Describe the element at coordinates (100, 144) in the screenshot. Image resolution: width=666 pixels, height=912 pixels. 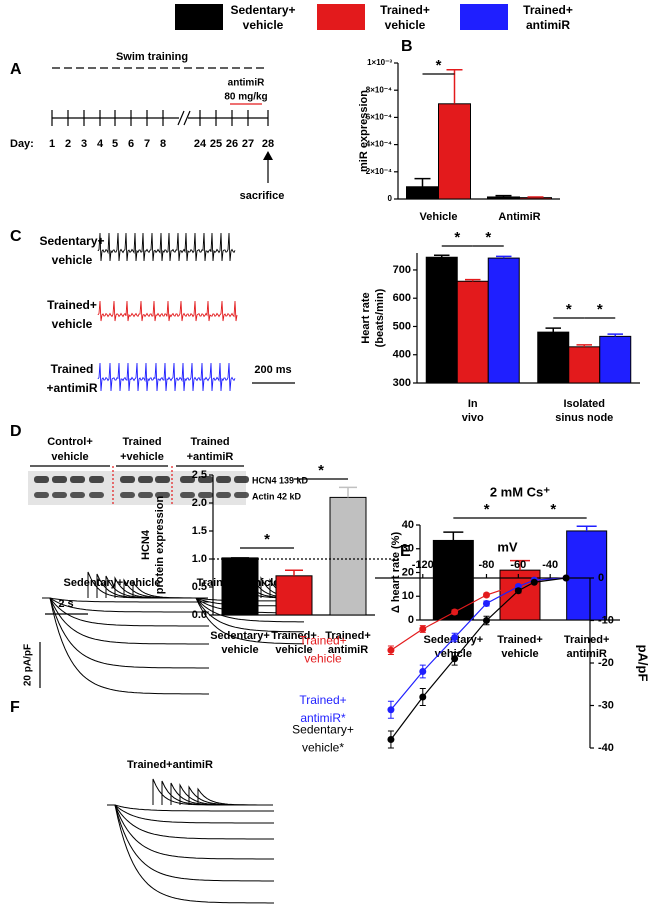
I see `day-number: 4` at that location.